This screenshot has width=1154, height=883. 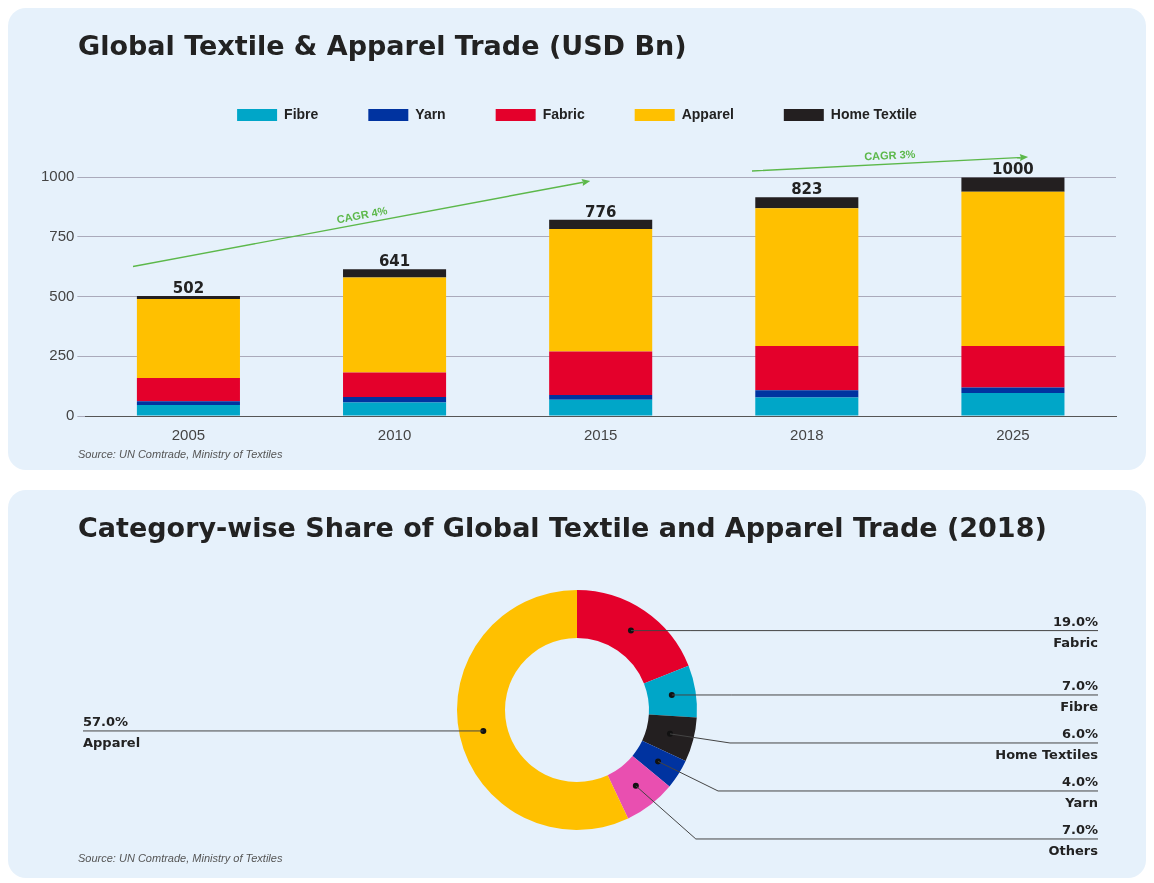 What do you see at coordinates (112, 742) in the screenshot?
I see `slice-label: Apparel` at bounding box center [112, 742].